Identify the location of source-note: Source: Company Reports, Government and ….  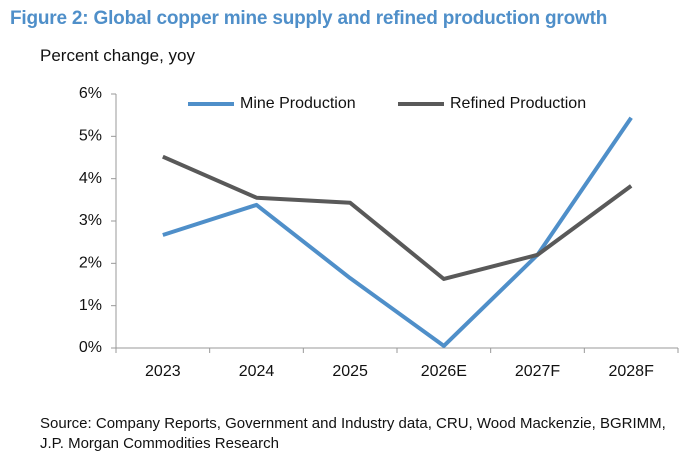
(353, 433).